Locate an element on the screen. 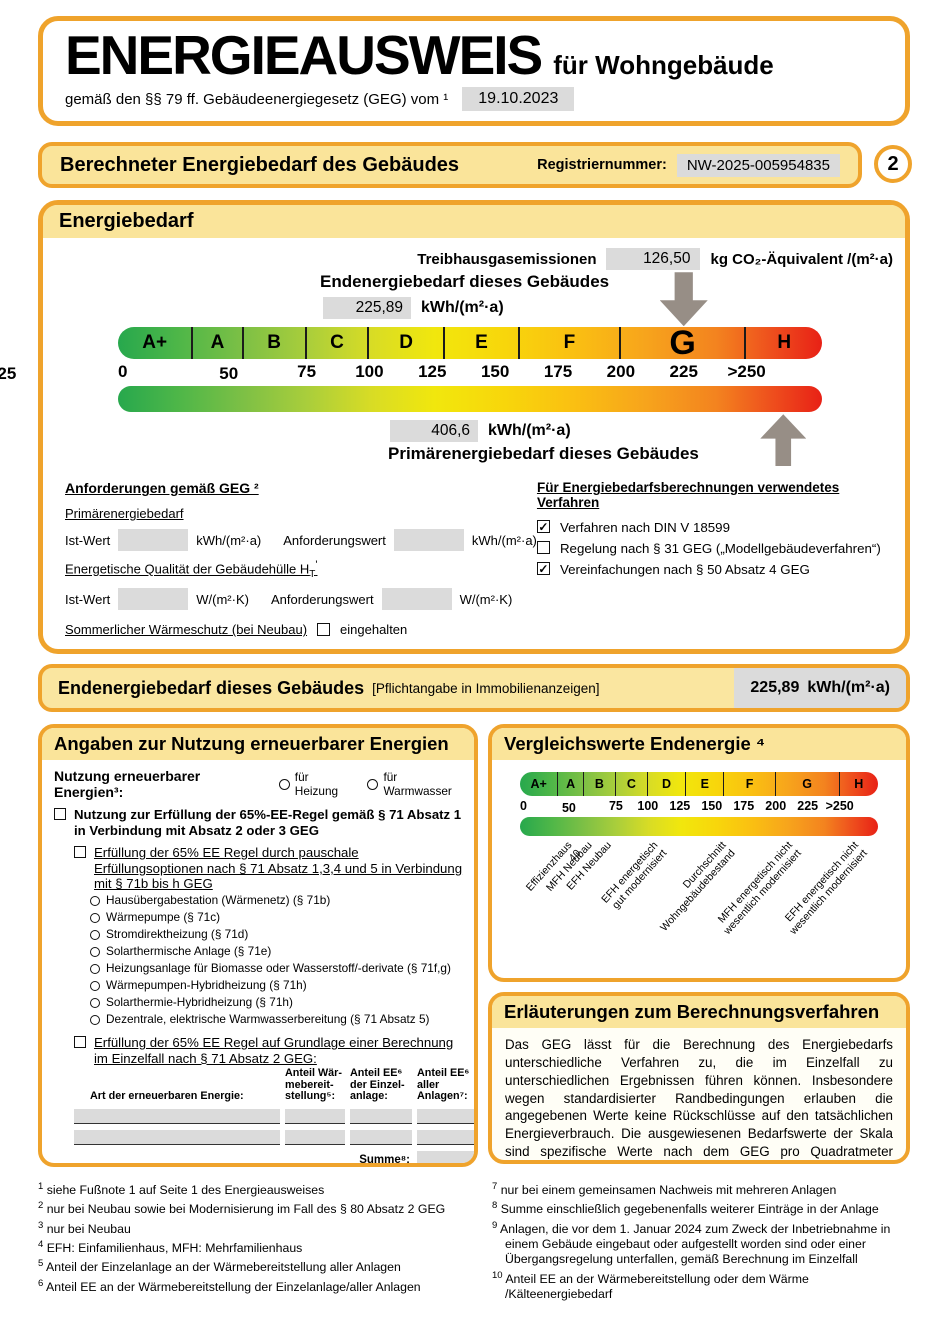  scale-tick: 75 is located at coordinates (307, 372).